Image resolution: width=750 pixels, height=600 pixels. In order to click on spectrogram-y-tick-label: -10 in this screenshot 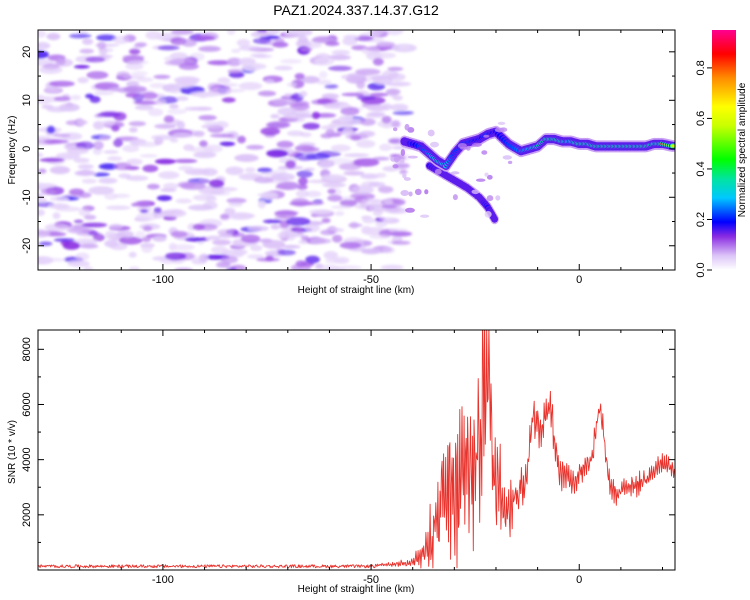, I will do `click(27, 197)`.